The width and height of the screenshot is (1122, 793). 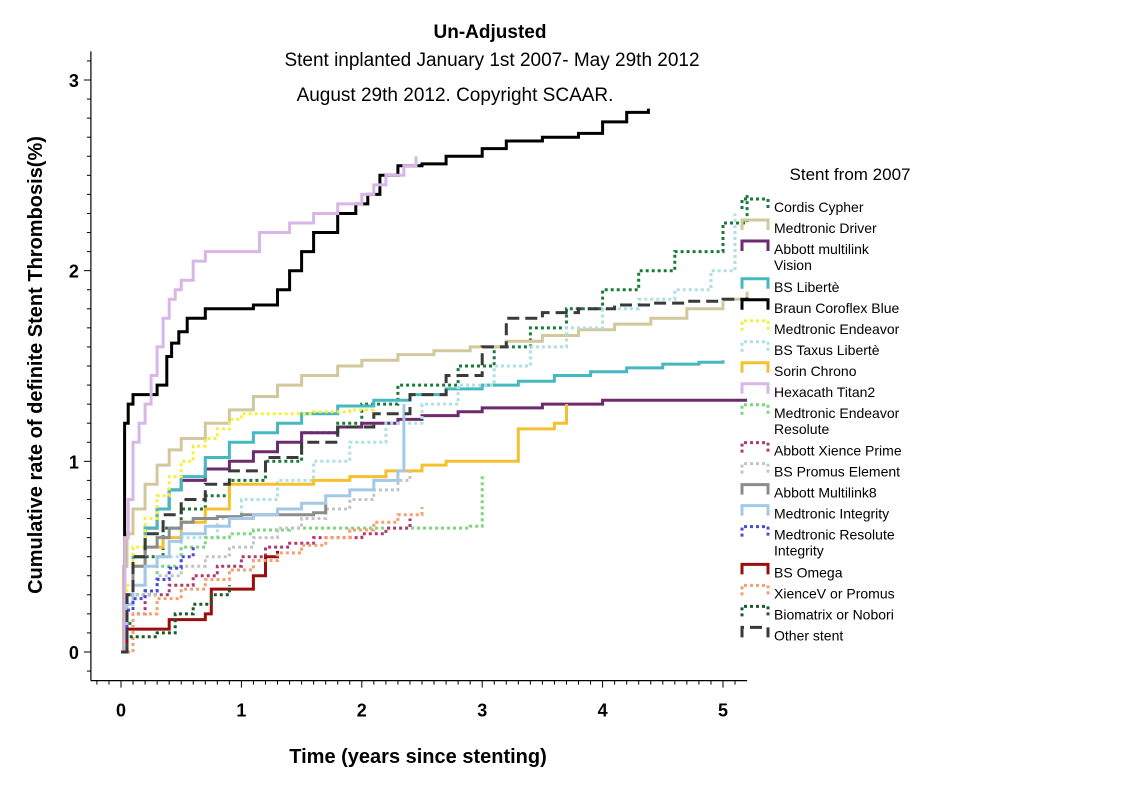 I want to click on x-tick-label: 2, so click(x=362, y=711).